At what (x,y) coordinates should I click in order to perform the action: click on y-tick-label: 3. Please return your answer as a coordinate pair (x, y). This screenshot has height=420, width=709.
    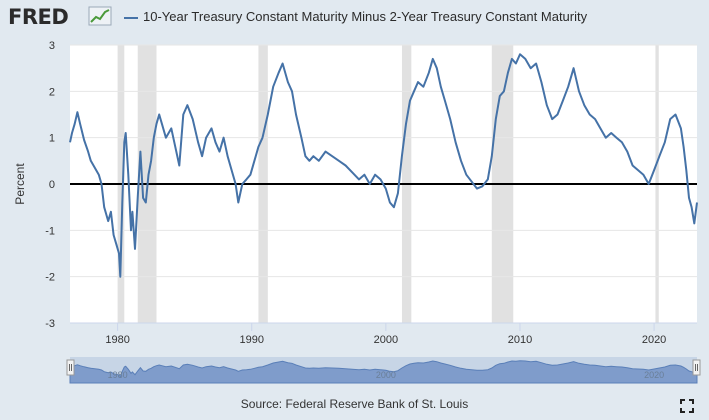
    Looking at the image, I should click on (52, 46).